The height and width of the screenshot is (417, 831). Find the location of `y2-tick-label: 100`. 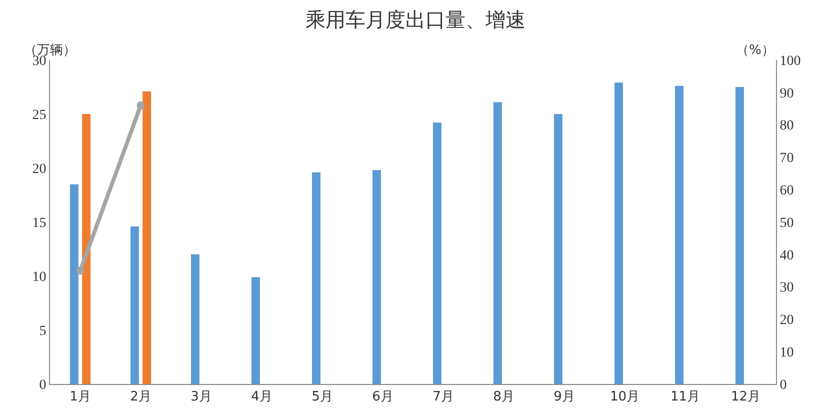

y2-tick-label: 100 is located at coordinates (790, 61).